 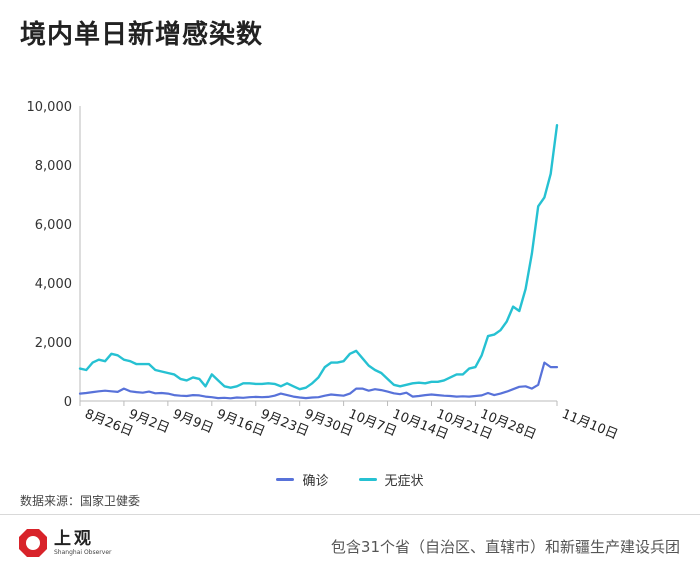 I want to click on legend-swatch-confirmed, so click(x=285, y=479).